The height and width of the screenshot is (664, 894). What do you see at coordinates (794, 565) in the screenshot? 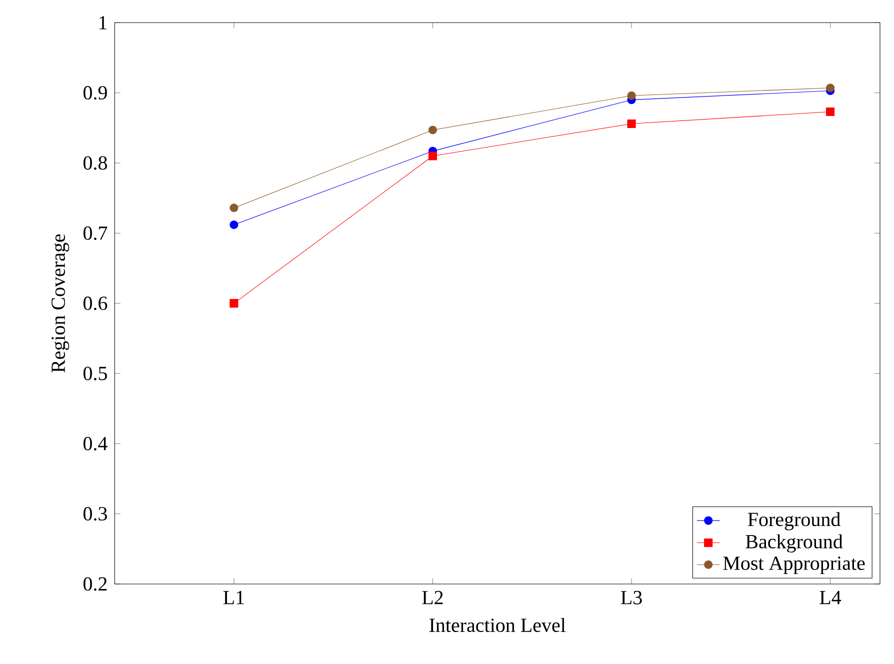
I see `legend-label: Most Appropriate` at bounding box center [794, 565].